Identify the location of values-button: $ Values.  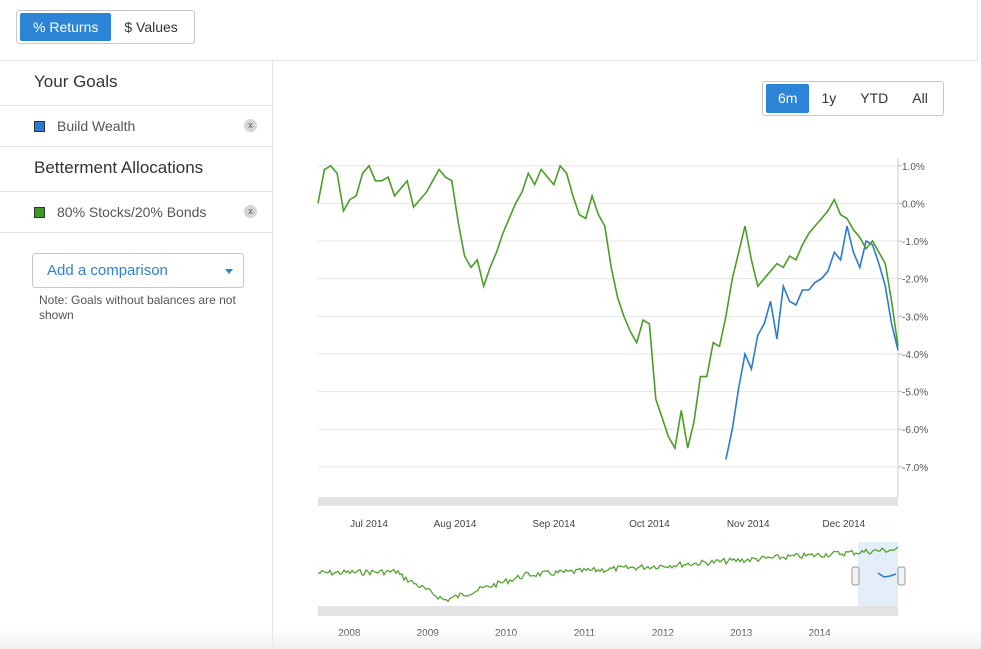
(151, 27).